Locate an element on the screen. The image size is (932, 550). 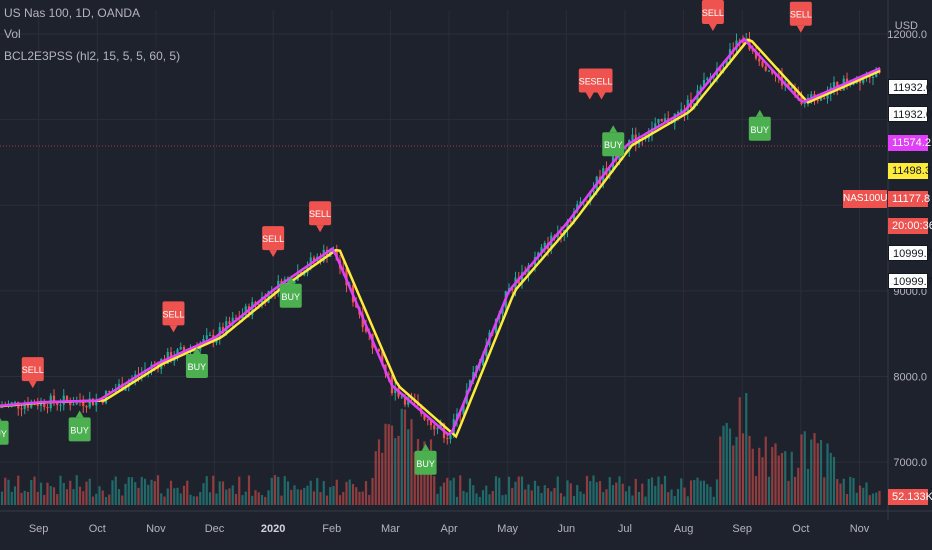
volume-indicator-label: Vol is located at coordinates (12, 34).